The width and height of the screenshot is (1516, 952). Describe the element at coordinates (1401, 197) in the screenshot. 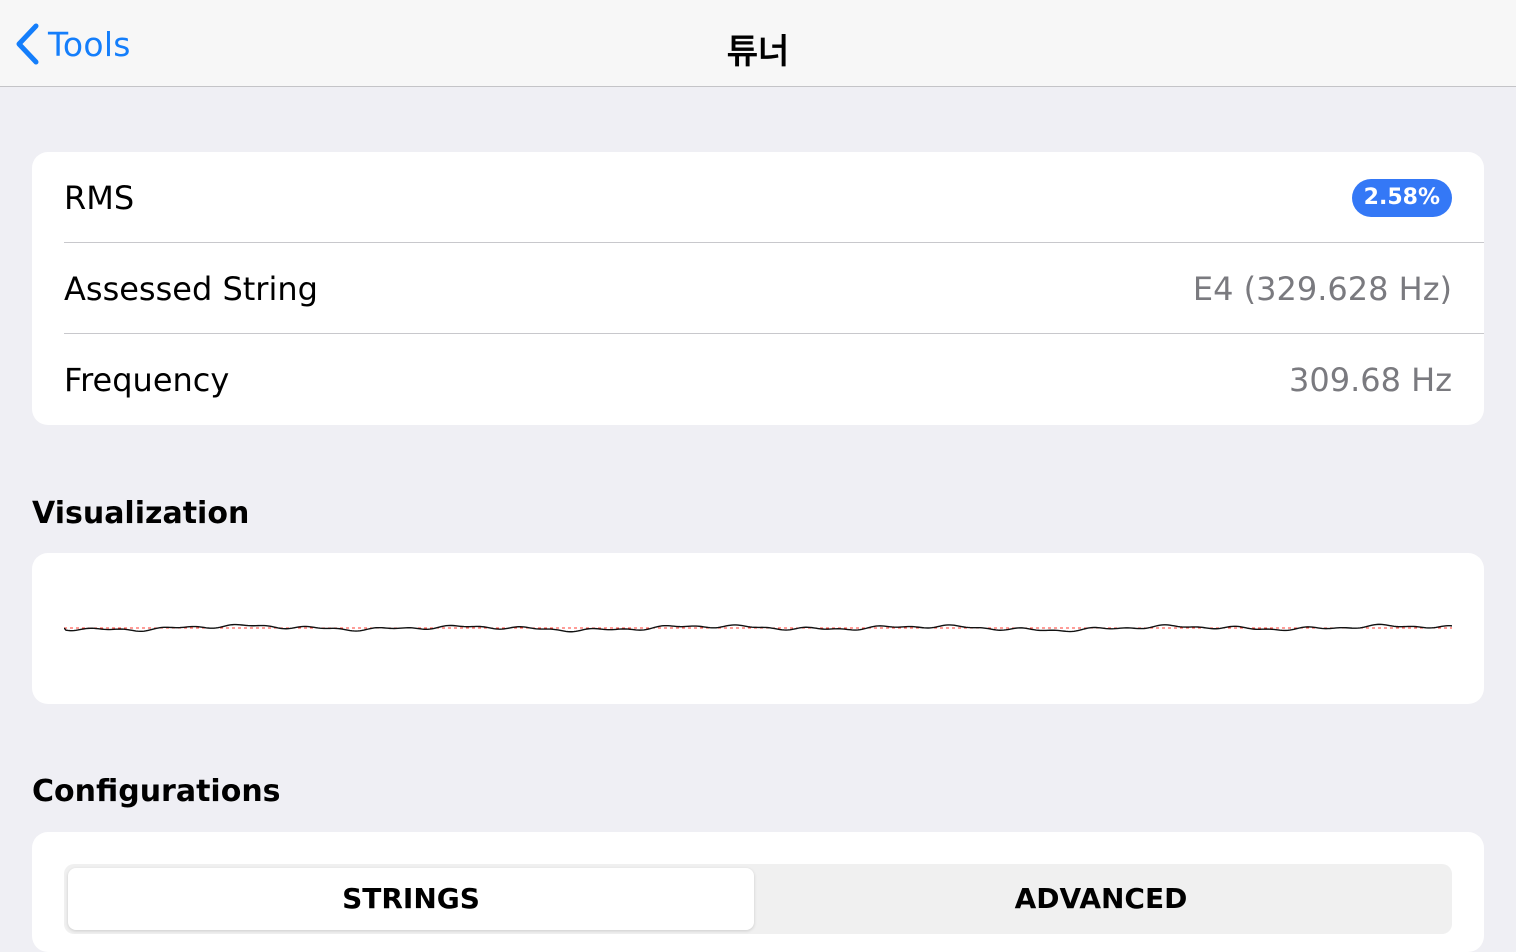

I see `rms-badge: 2.58%` at that location.